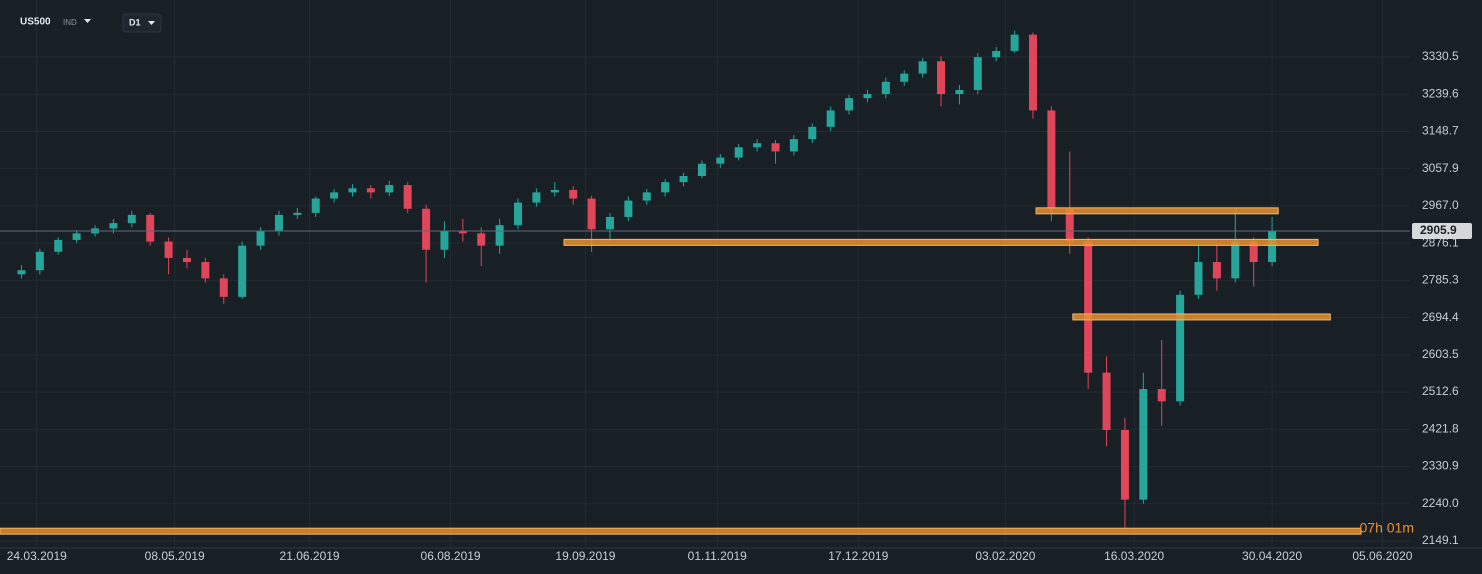  What do you see at coordinates (37, 556) in the screenshot?
I see `x-tick-label: 24.03.2019` at bounding box center [37, 556].